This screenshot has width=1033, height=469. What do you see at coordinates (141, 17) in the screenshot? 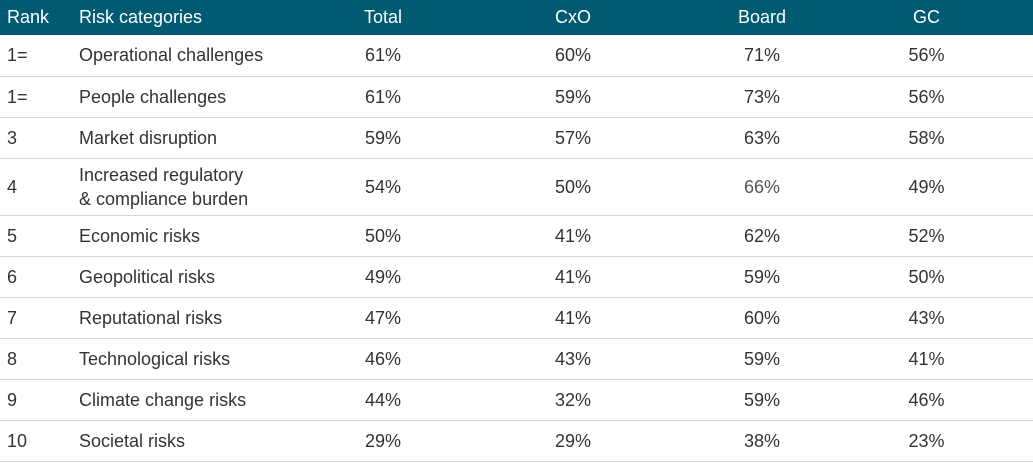
I see `header-risk-categories: Risk categories` at bounding box center [141, 17].